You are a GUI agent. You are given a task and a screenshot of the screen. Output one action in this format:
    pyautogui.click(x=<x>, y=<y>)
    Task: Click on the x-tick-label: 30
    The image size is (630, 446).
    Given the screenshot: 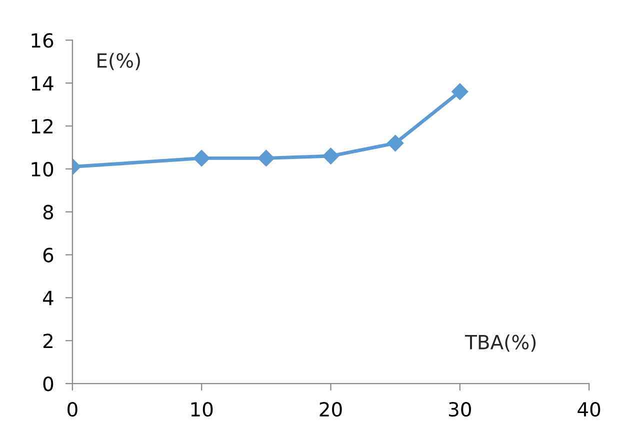 What is the action you would take?
    pyautogui.click(x=460, y=409)
    